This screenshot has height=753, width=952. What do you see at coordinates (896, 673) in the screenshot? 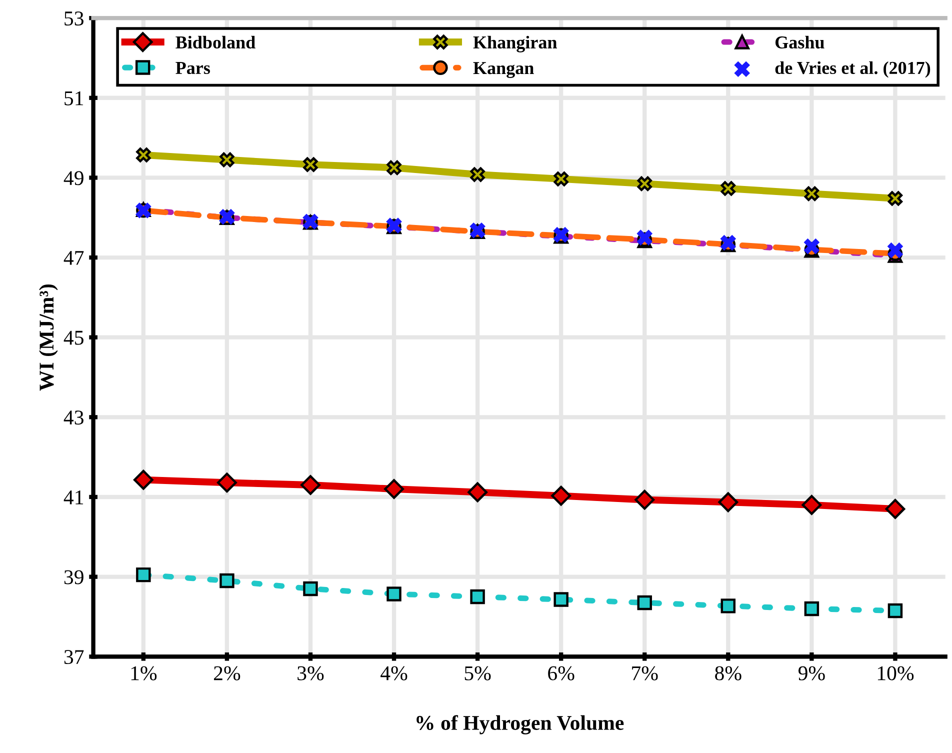
I see `x-tick-label: 10%` at bounding box center [896, 673].